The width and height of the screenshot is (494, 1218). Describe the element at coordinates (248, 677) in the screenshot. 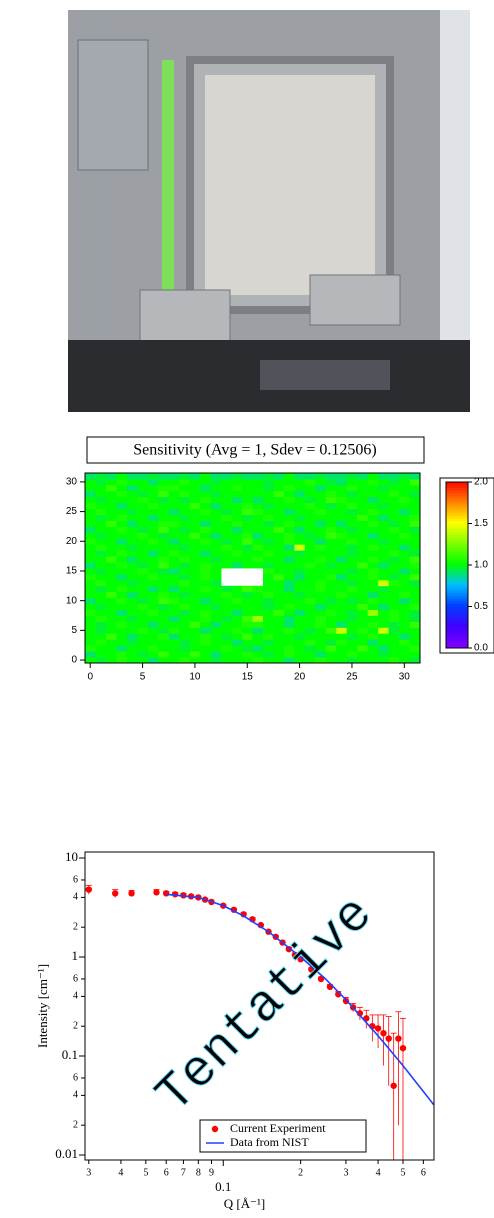

I see `x-tick-label: 15` at that location.